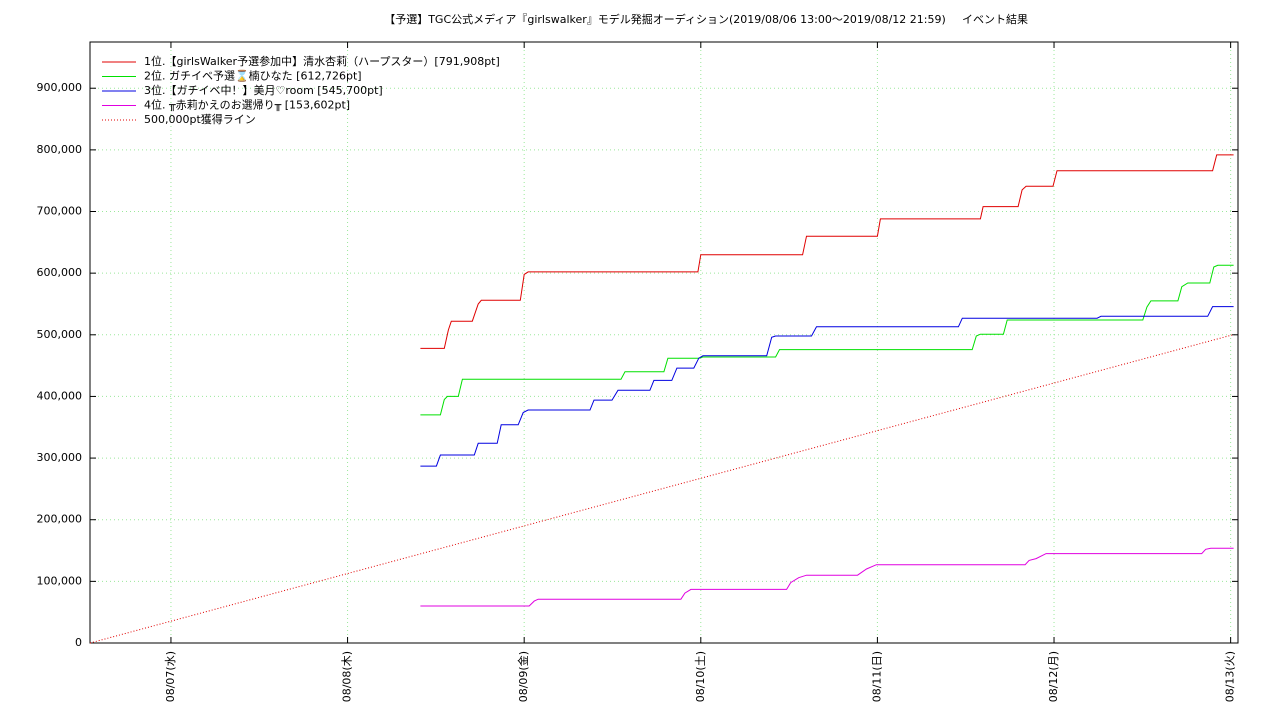 The height and width of the screenshot is (720, 1280). I want to click on y-tick-label: 100,000, so click(60, 580).